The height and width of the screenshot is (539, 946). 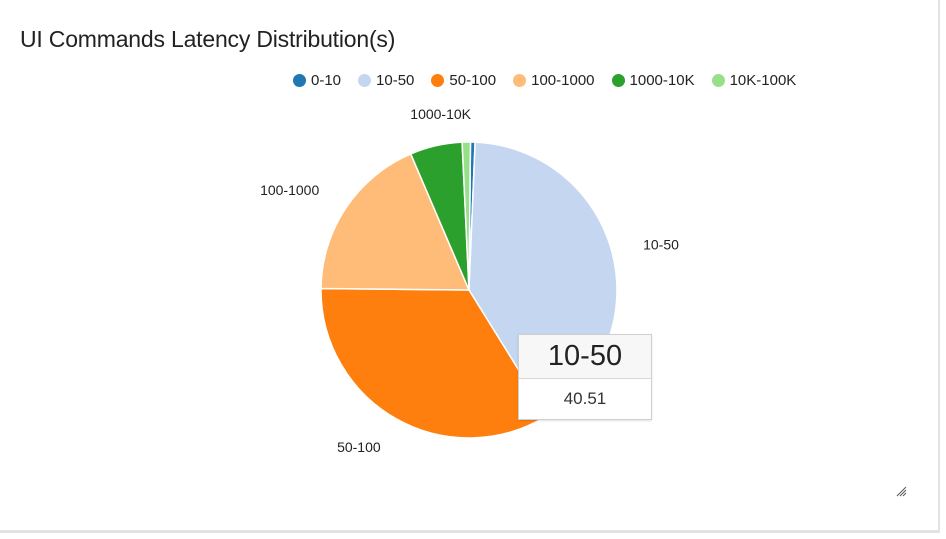 What do you see at coordinates (395, 80) in the screenshot?
I see `legend-label: 10-50` at bounding box center [395, 80].